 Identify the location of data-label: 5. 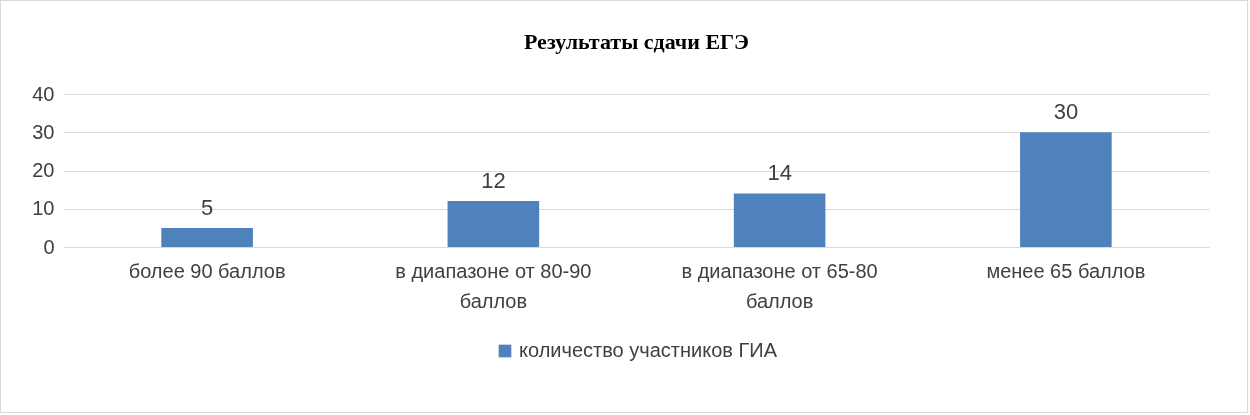
(207, 207).